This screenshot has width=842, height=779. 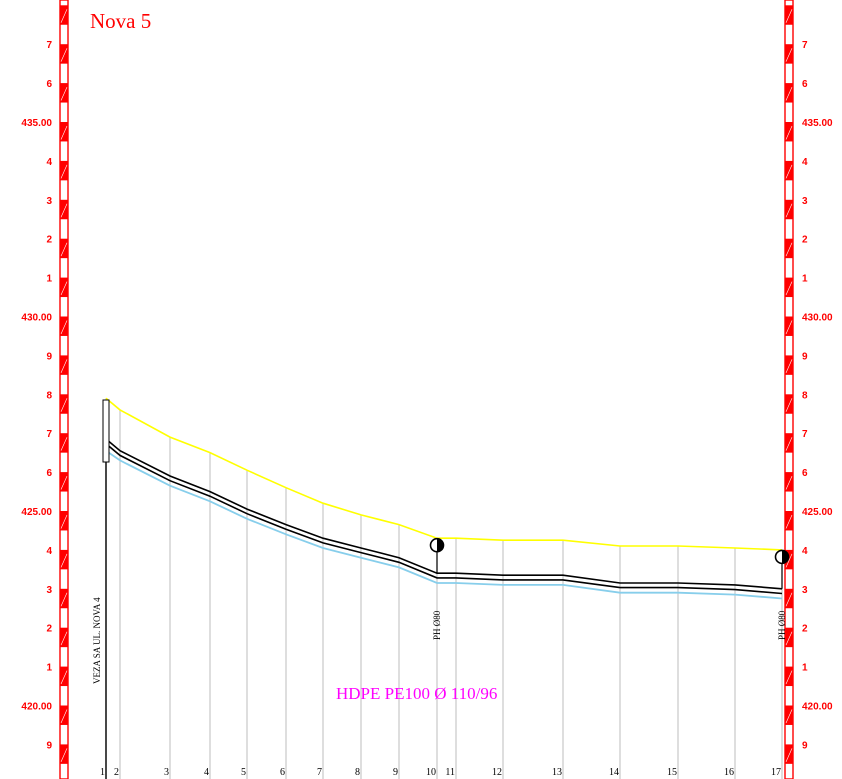 What do you see at coordinates (357, 772) in the screenshot?
I see `station-label: 8` at bounding box center [357, 772].